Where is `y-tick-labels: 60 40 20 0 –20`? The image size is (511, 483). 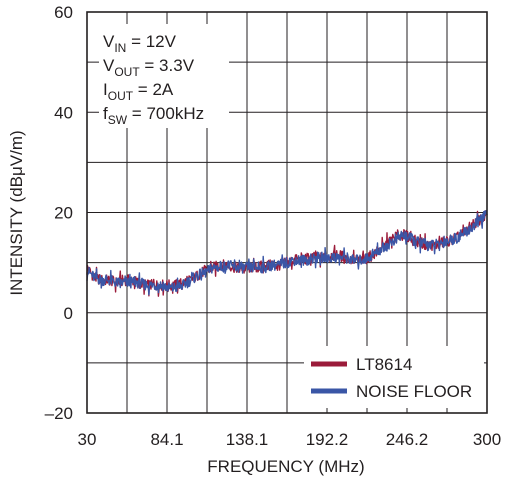
y-tick-labels: 60 40 20 0 –20 is located at coordinates (59, 213).